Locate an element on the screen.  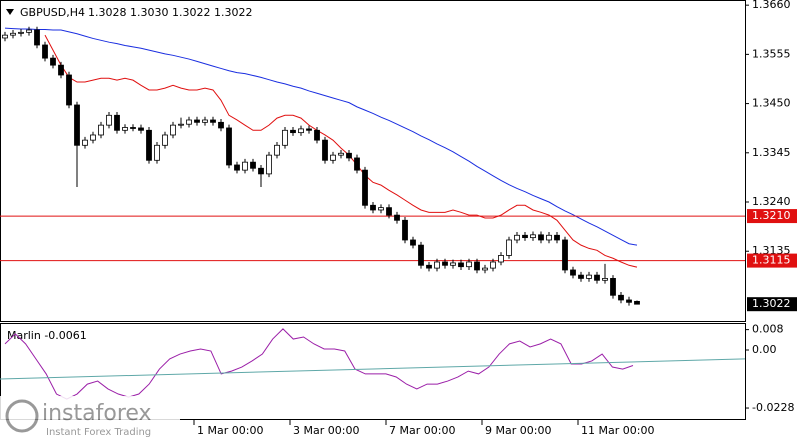
y-tick-label: 0.00 is located at coordinates (764, 349).